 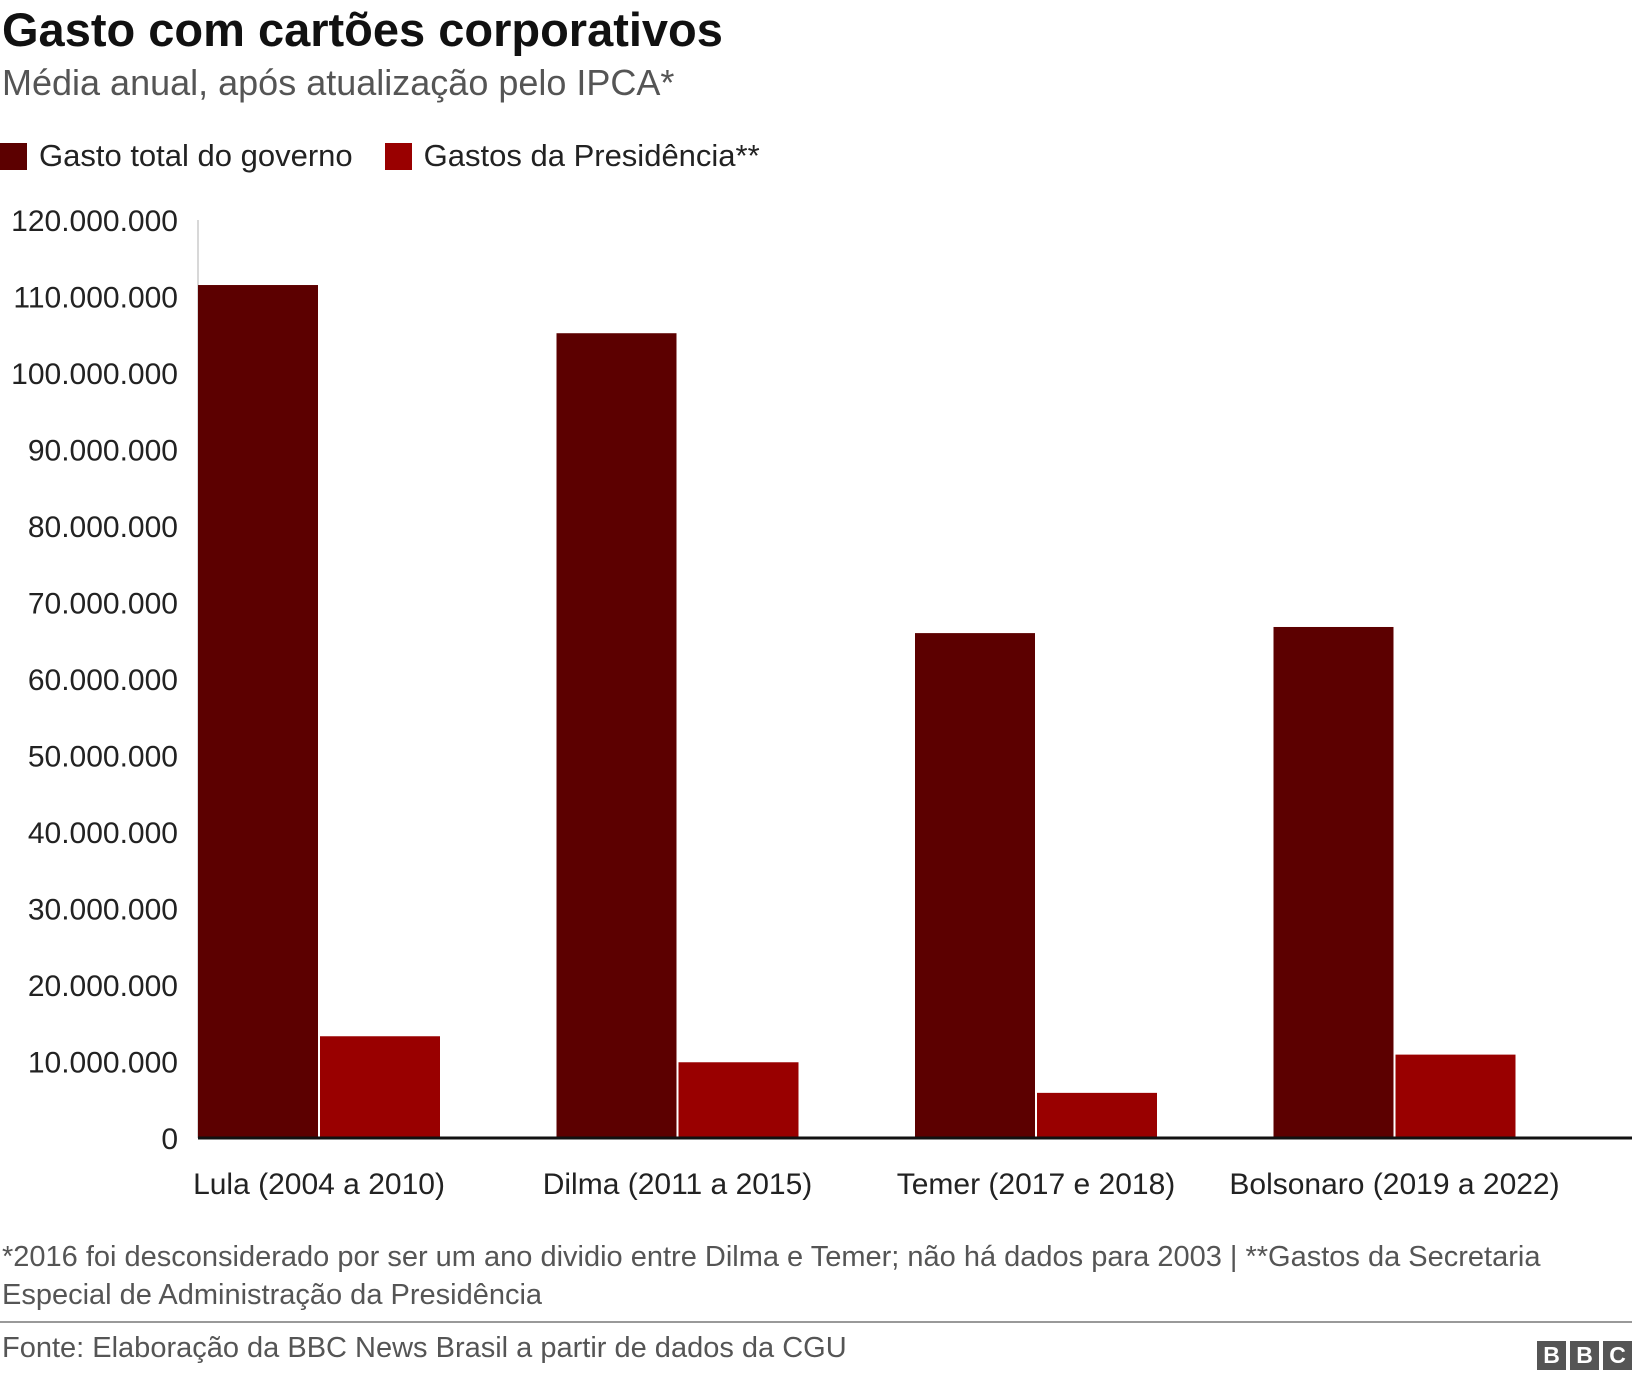 I want to click on y-tick-label: 60.000.000, so click(x=103, y=680).